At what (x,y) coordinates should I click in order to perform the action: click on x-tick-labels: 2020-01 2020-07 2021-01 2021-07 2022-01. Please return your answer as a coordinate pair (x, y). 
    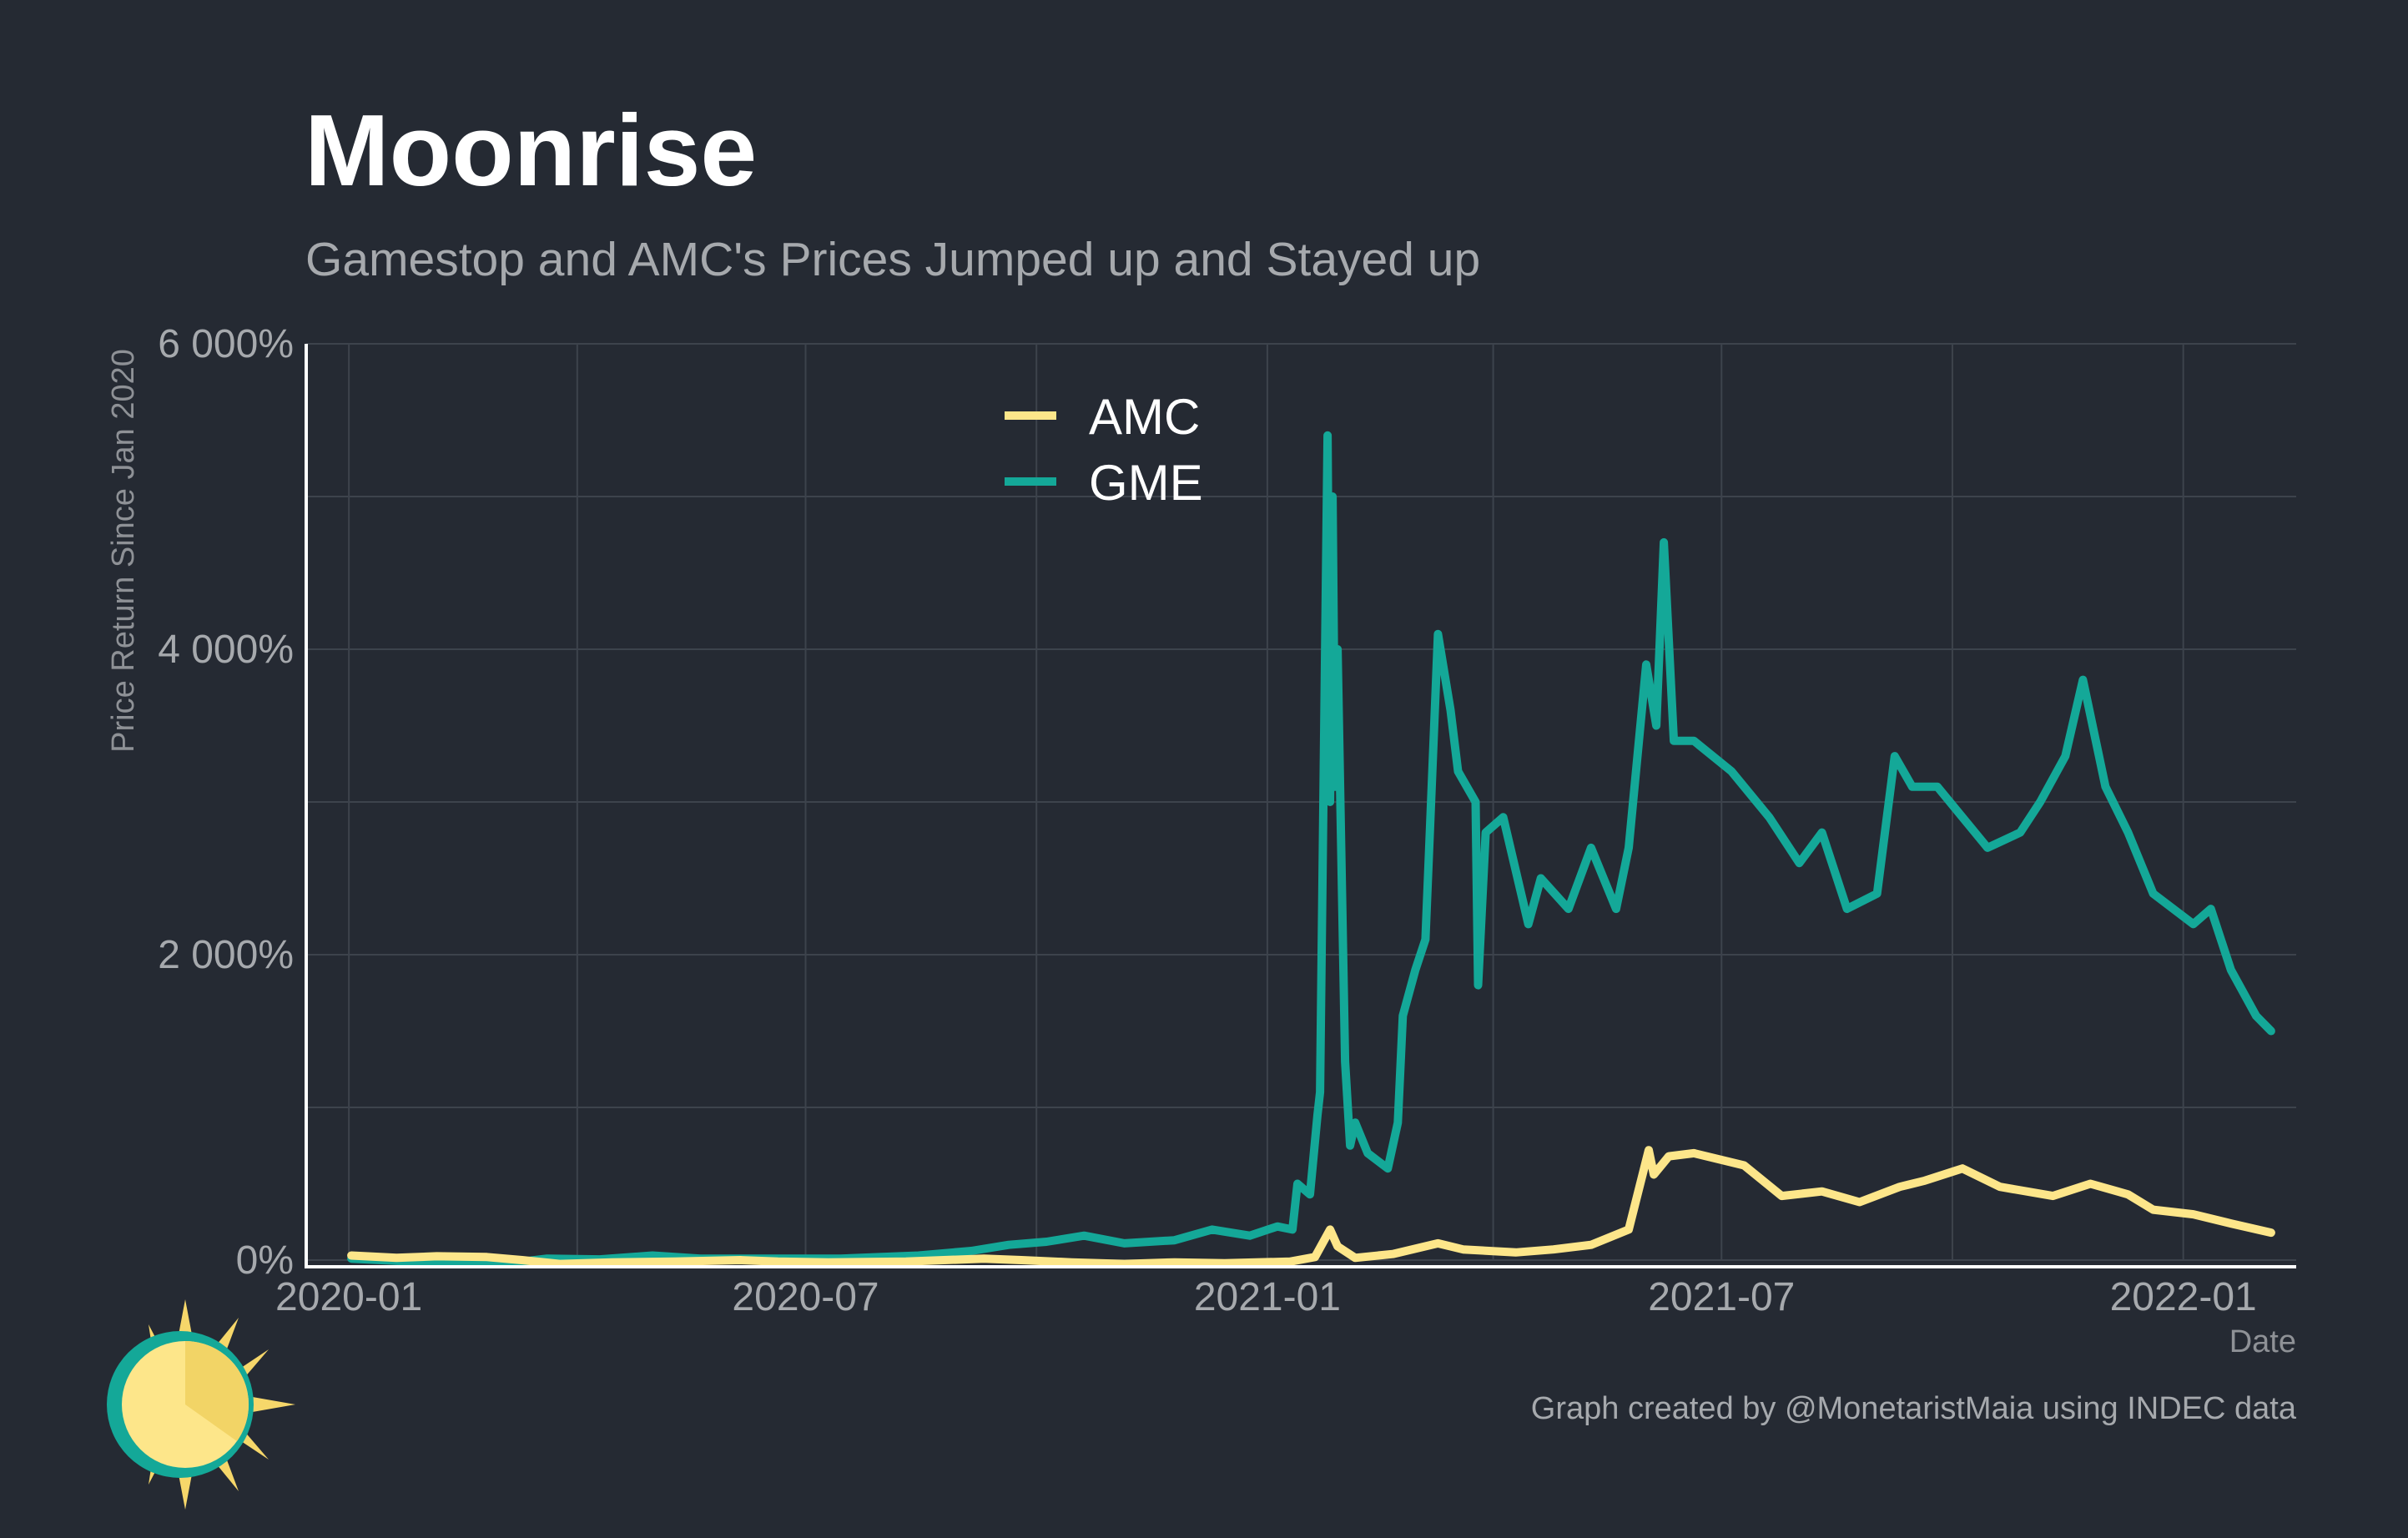
    Looking at the image, I should click on (1266, 1297).